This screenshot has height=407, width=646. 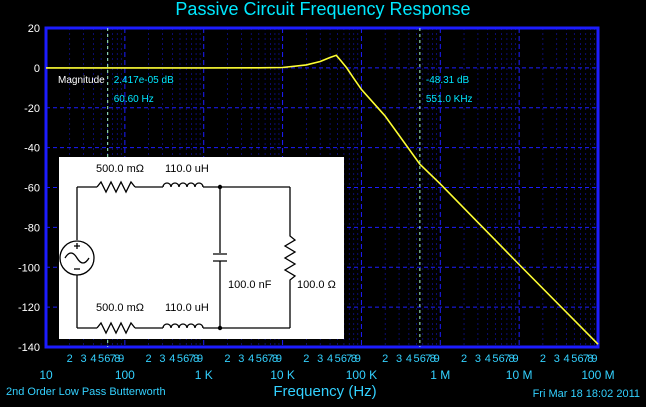 What do you see at coordinates (586, 394) in the screenshot?
I see `timestamp: Fri Mar 18 18:02 2011` at bounding box center [586, 394].